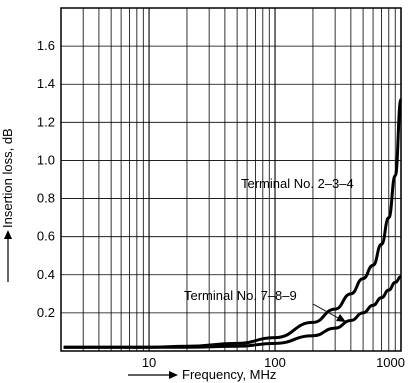  I want to click on x-tick-label: 10, so click(149, 362).